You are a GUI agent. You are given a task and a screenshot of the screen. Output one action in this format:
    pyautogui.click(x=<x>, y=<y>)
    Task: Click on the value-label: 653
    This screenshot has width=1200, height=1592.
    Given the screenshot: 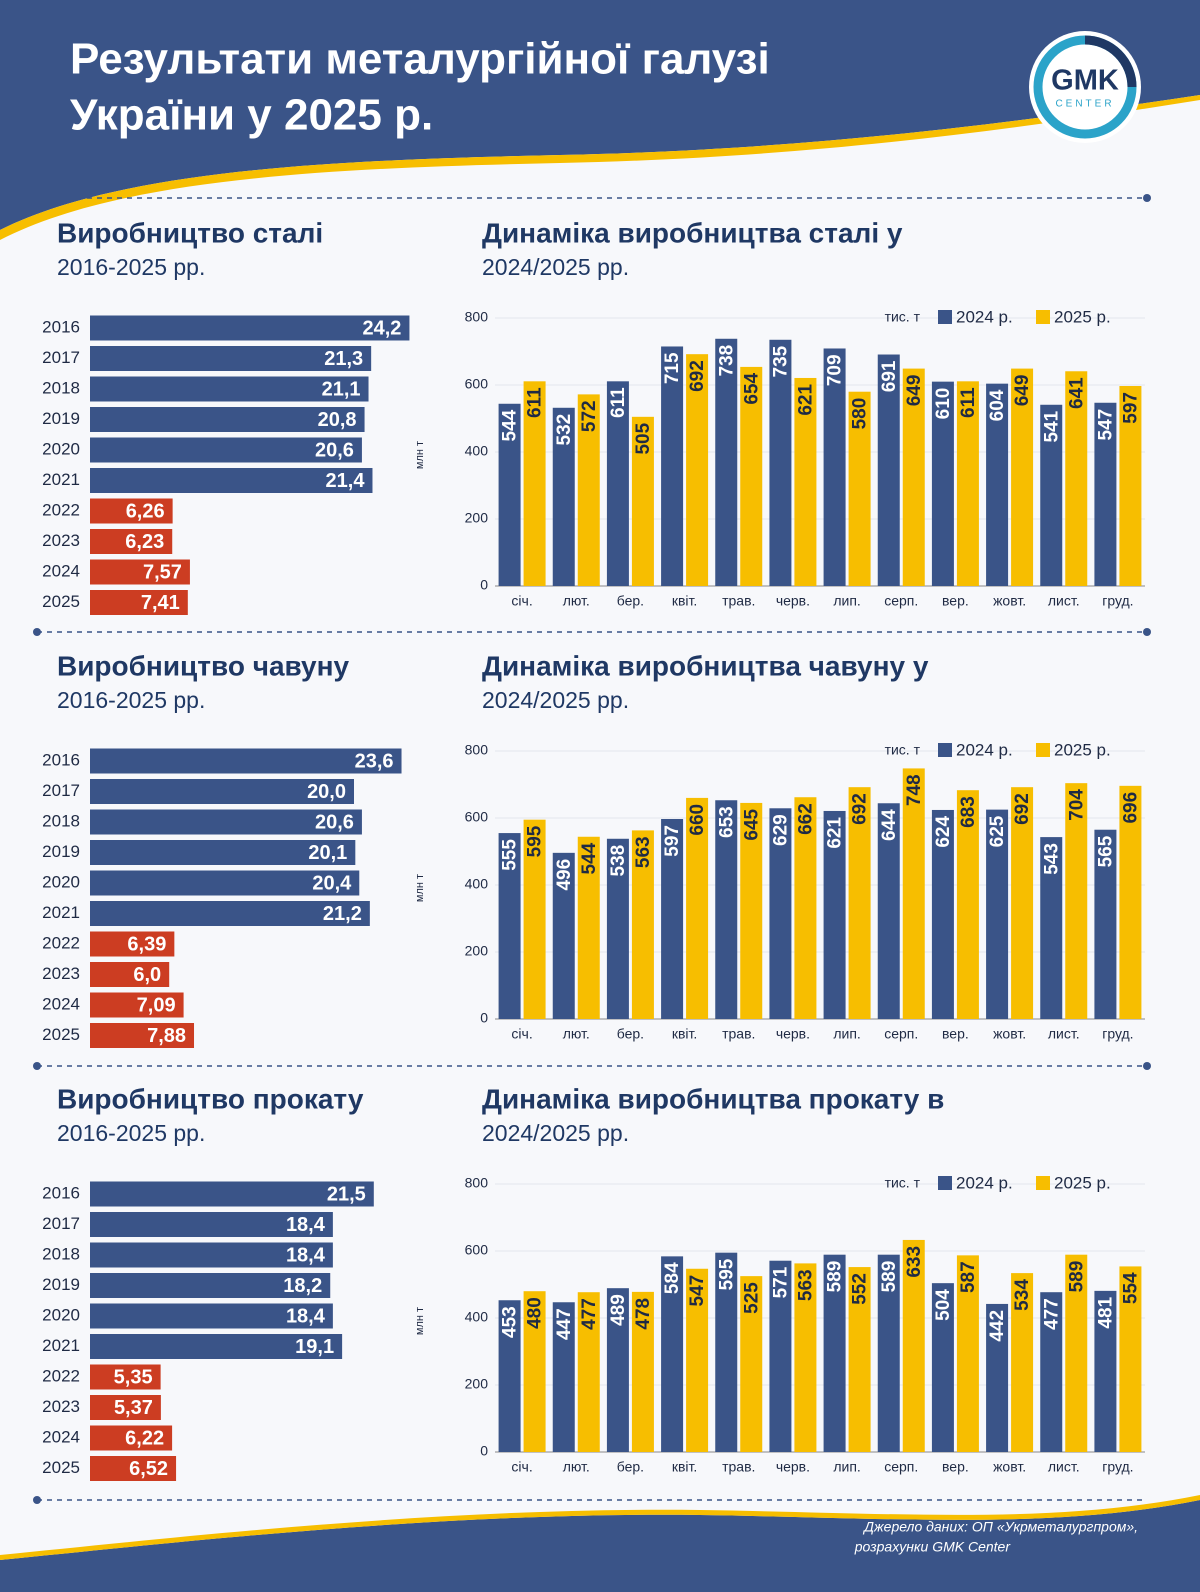 What is the action you would take?
    pyautogui.click(x=726, y=822)
    